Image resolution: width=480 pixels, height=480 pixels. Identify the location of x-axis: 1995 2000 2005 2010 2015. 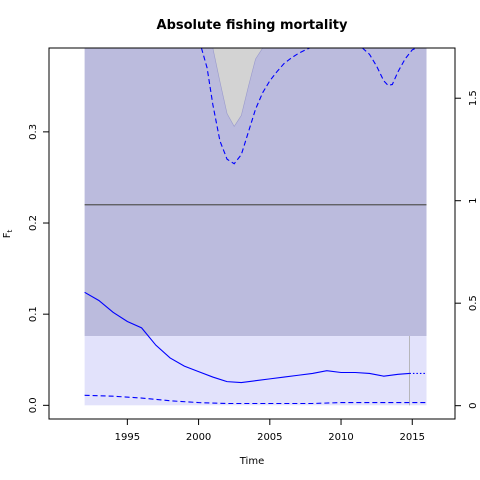
(270, 431).